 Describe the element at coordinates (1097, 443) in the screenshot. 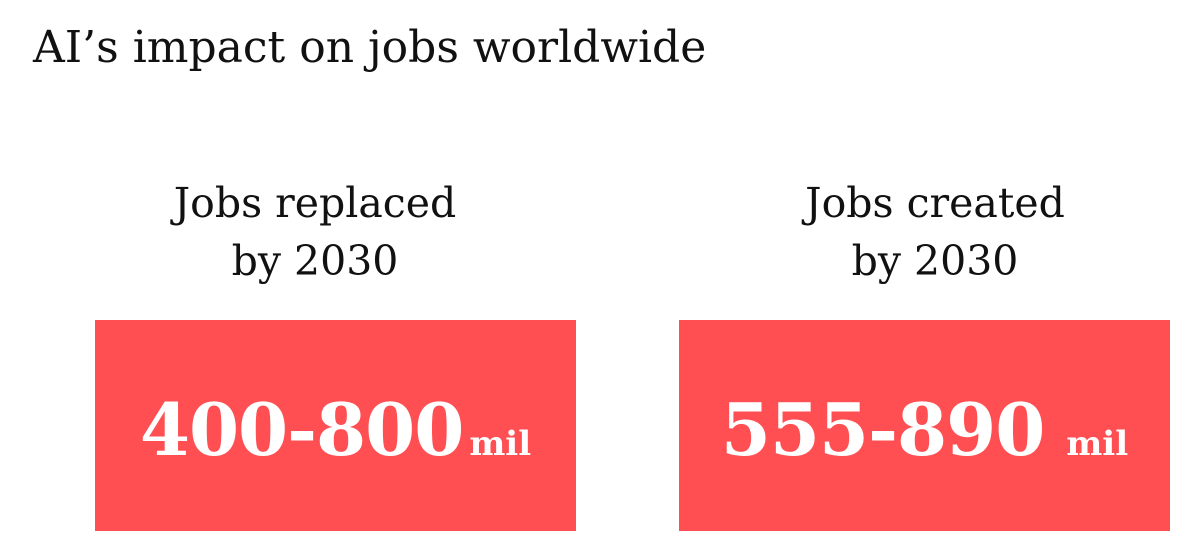

I see `jobs-created-unit: mil` at that location.